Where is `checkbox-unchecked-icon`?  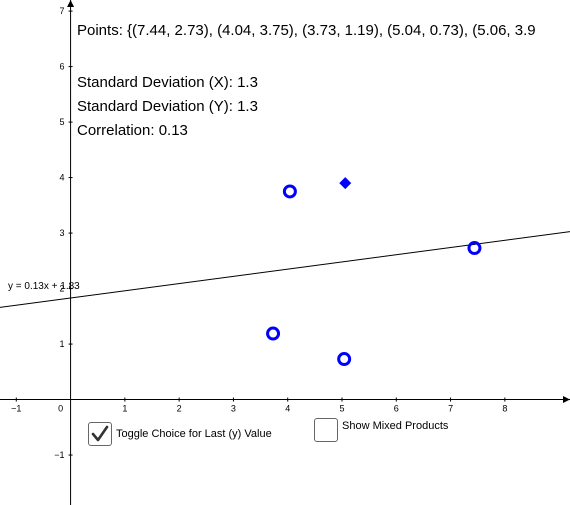 checkbox-unchecked-icon is located at coordinates (326, 430).